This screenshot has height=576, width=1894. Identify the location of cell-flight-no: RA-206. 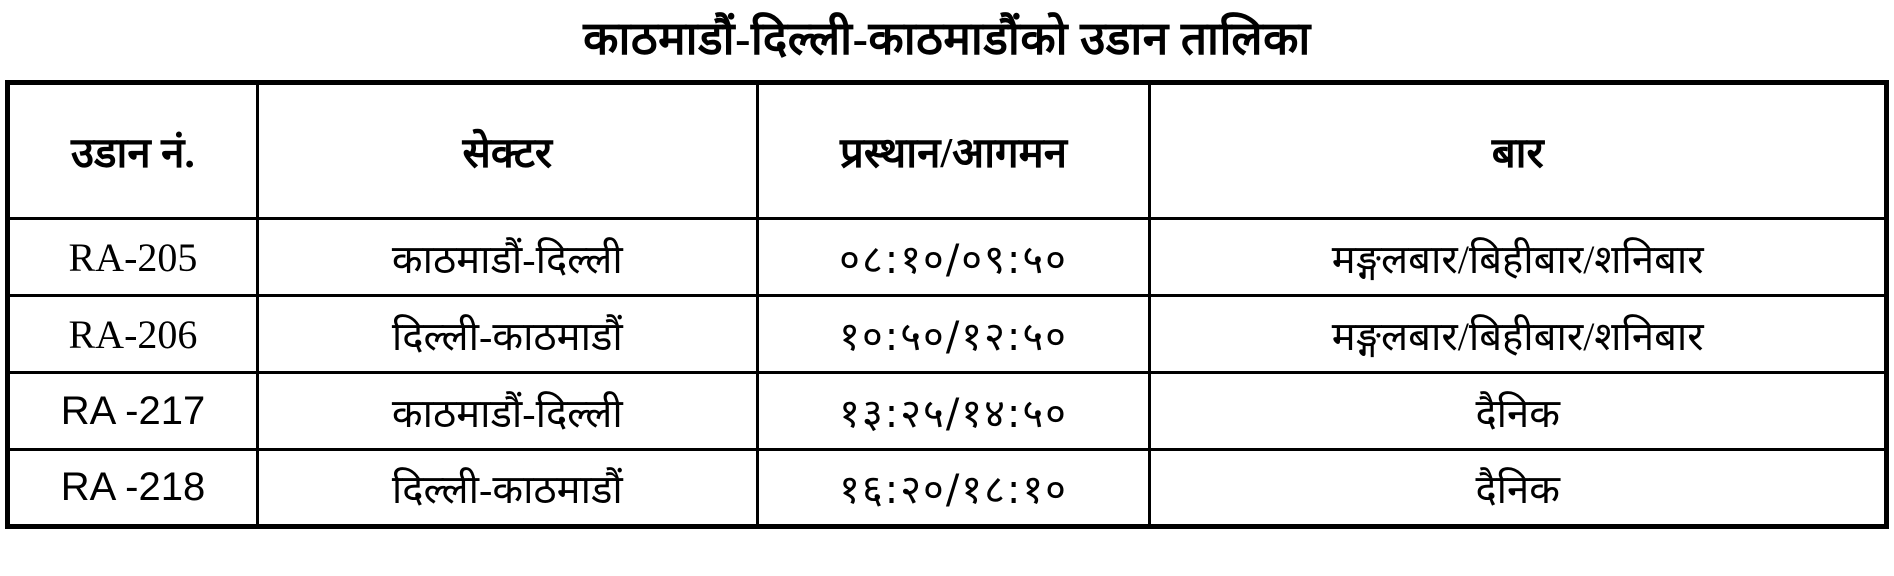
(132, 334).